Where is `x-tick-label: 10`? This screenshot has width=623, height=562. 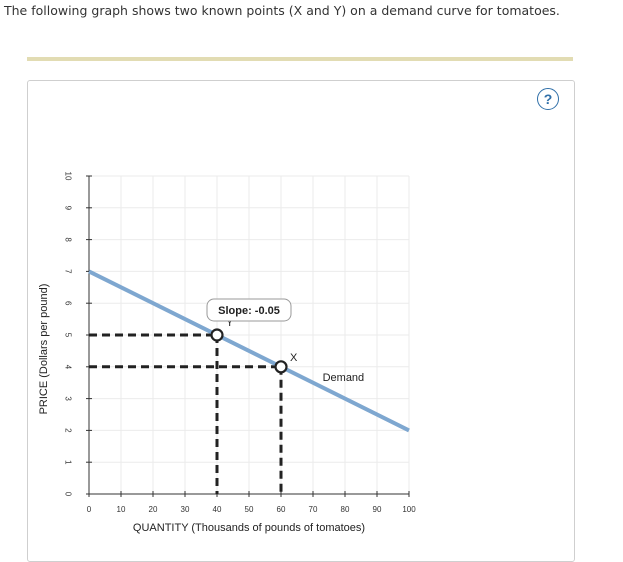
x-tick-label: 10 is located at coordinates (121, 509).